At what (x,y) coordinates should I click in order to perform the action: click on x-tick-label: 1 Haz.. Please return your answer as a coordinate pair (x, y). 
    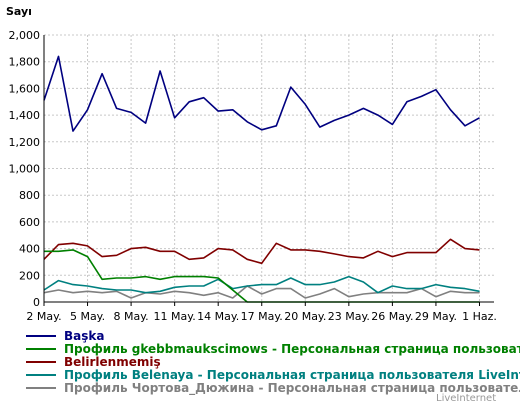
    Looking at the image, I should click on (479, 316).